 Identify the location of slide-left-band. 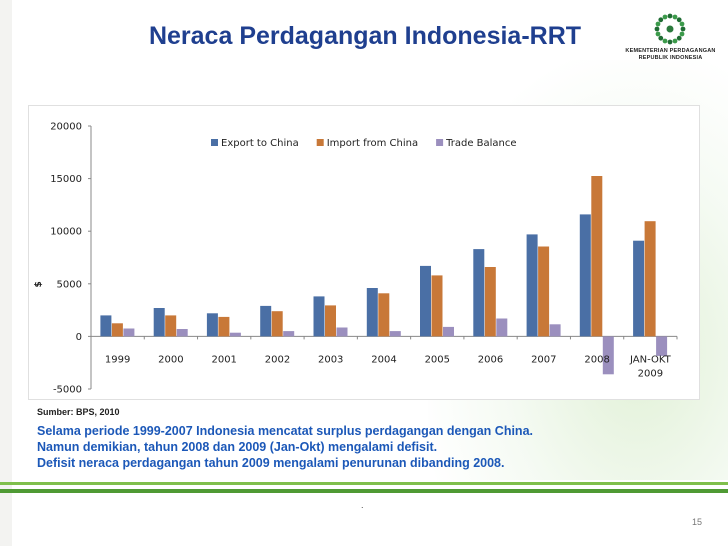
(6, 273).